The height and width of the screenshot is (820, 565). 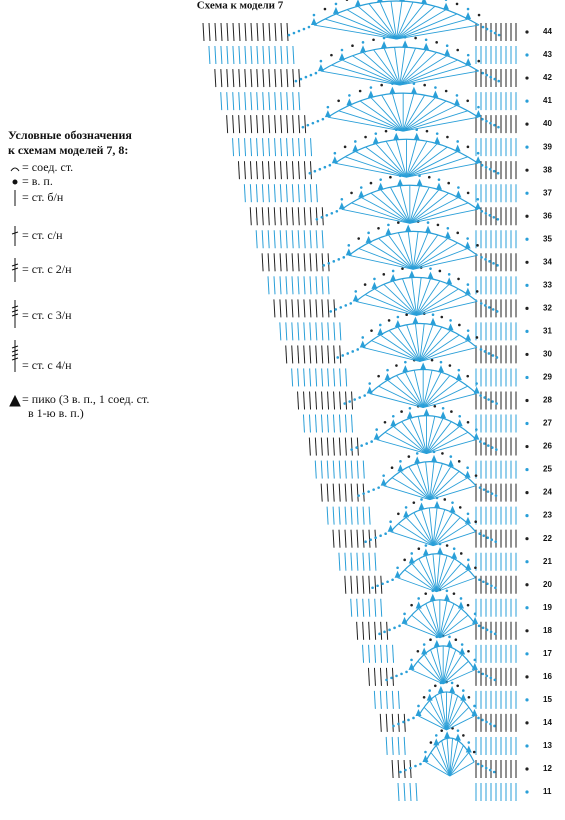 I want to click on legend-item: = ст. с 3/н, so click(x=47, y=315).